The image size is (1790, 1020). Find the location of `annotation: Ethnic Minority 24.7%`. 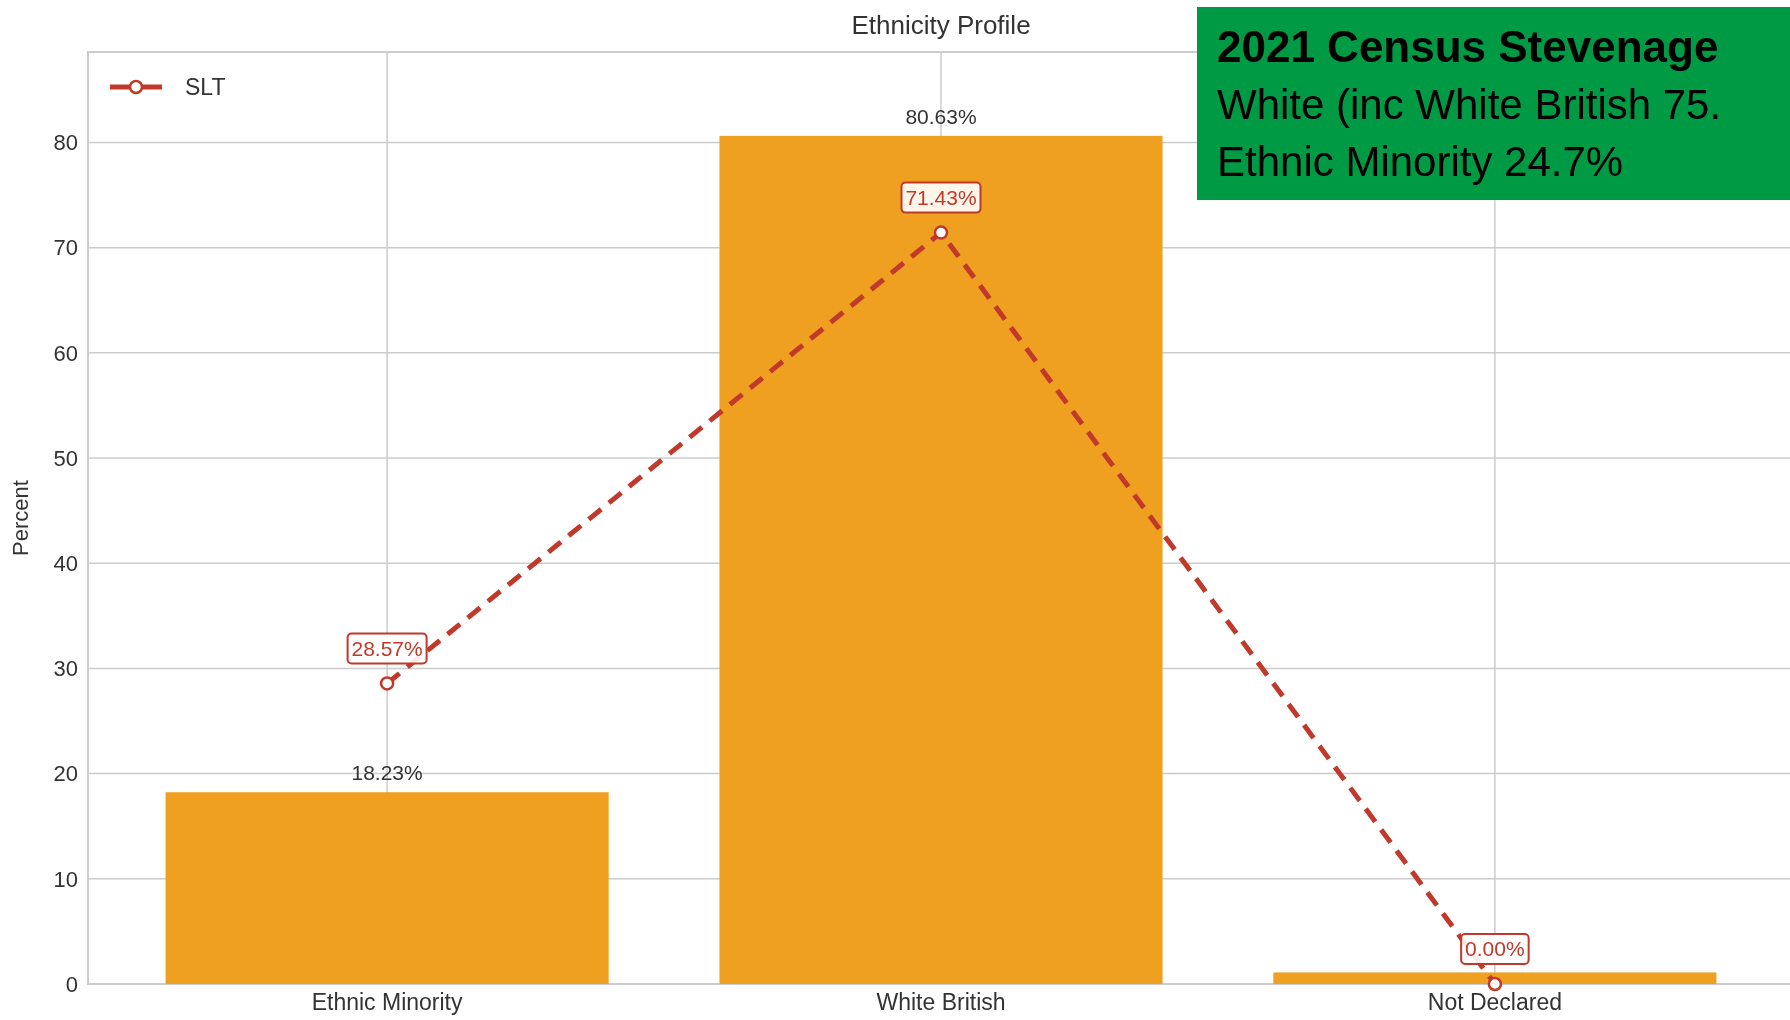

annotation: Ethnic Minority 24.7% is located at coordinates (1420, 161).